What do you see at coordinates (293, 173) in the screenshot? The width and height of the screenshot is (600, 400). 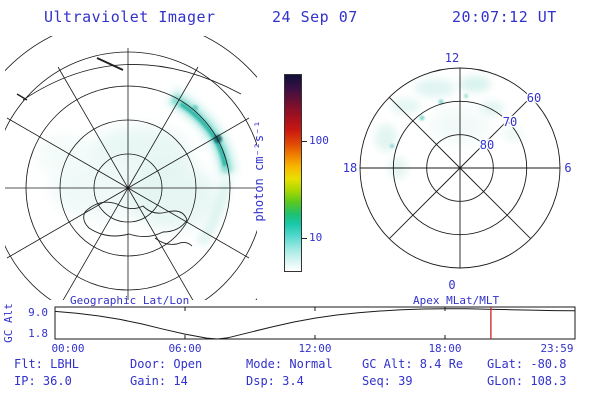 I see `intensity-colorbar` at bounding box center [293, 173].